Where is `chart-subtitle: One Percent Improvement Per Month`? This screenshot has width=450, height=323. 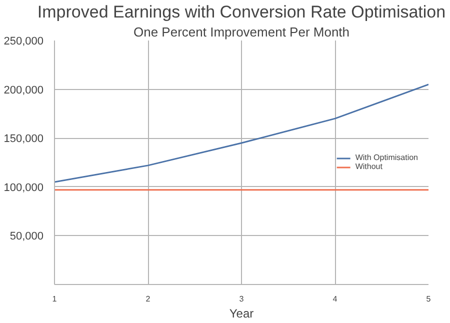
chart-subtitle: One Percent Improvement Per Month is located at coordinates (241, 32).